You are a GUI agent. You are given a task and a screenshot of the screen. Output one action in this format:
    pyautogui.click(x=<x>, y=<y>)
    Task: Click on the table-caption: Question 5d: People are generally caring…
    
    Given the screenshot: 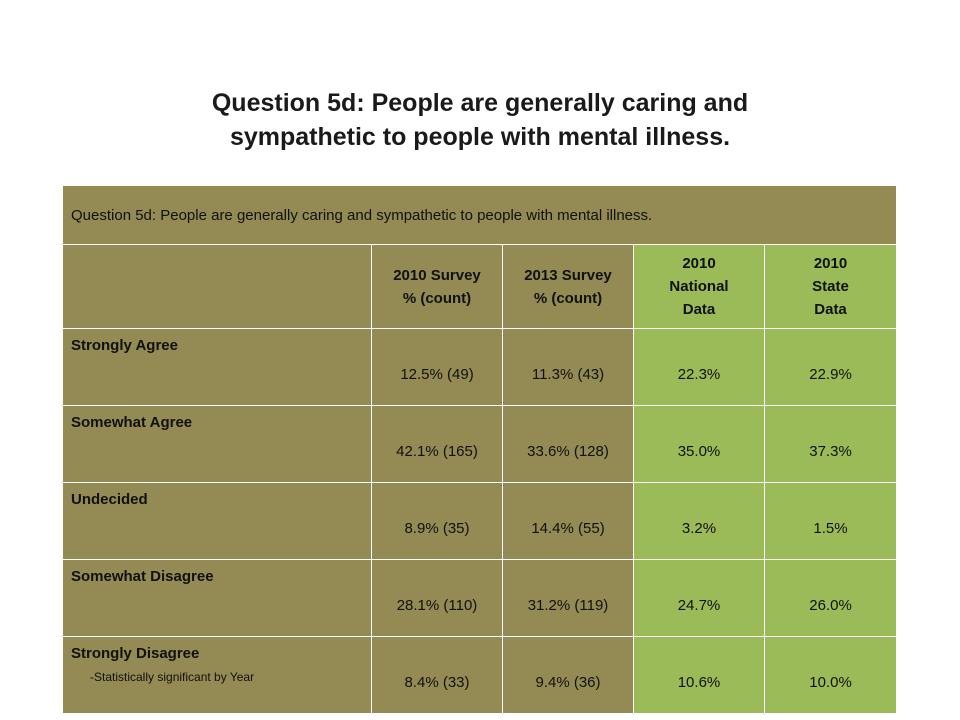 What is the action you would take?
    pyautogui.click(x=479, y=215)
    